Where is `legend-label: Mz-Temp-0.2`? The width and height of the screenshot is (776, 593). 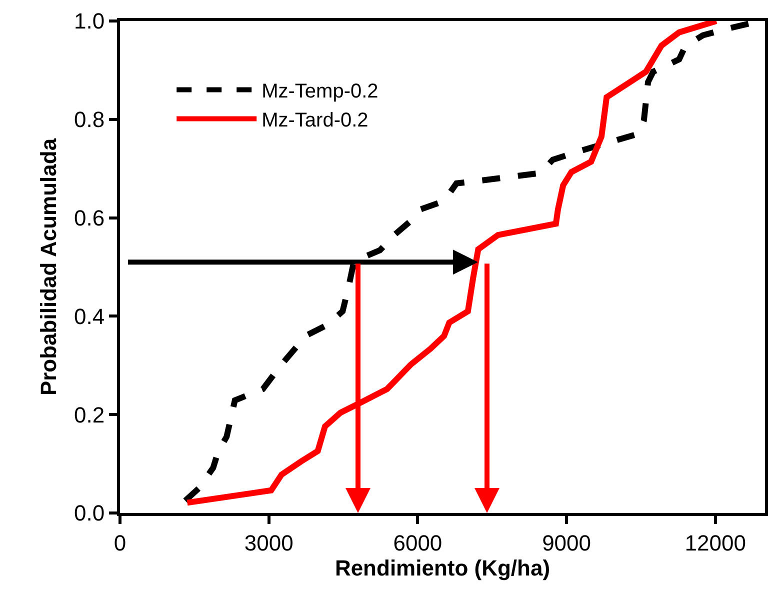 legend-label: Mz-Temp-0.2 is located at coordinates (320, 91).